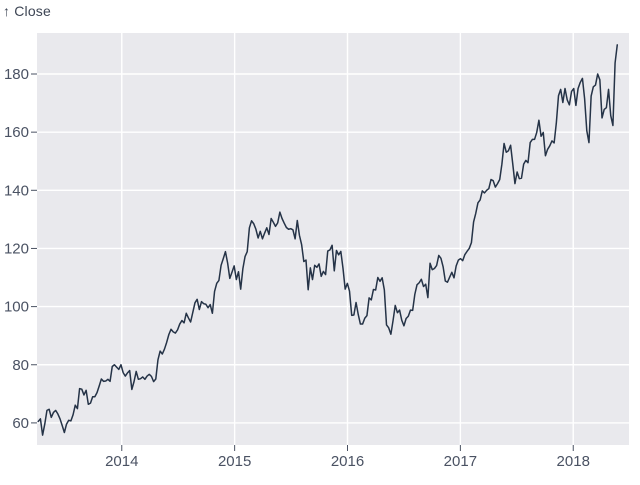  Describe the element at coordinates (20, 423) in the screenshot. I see `y-tick-label: 60` at that location.